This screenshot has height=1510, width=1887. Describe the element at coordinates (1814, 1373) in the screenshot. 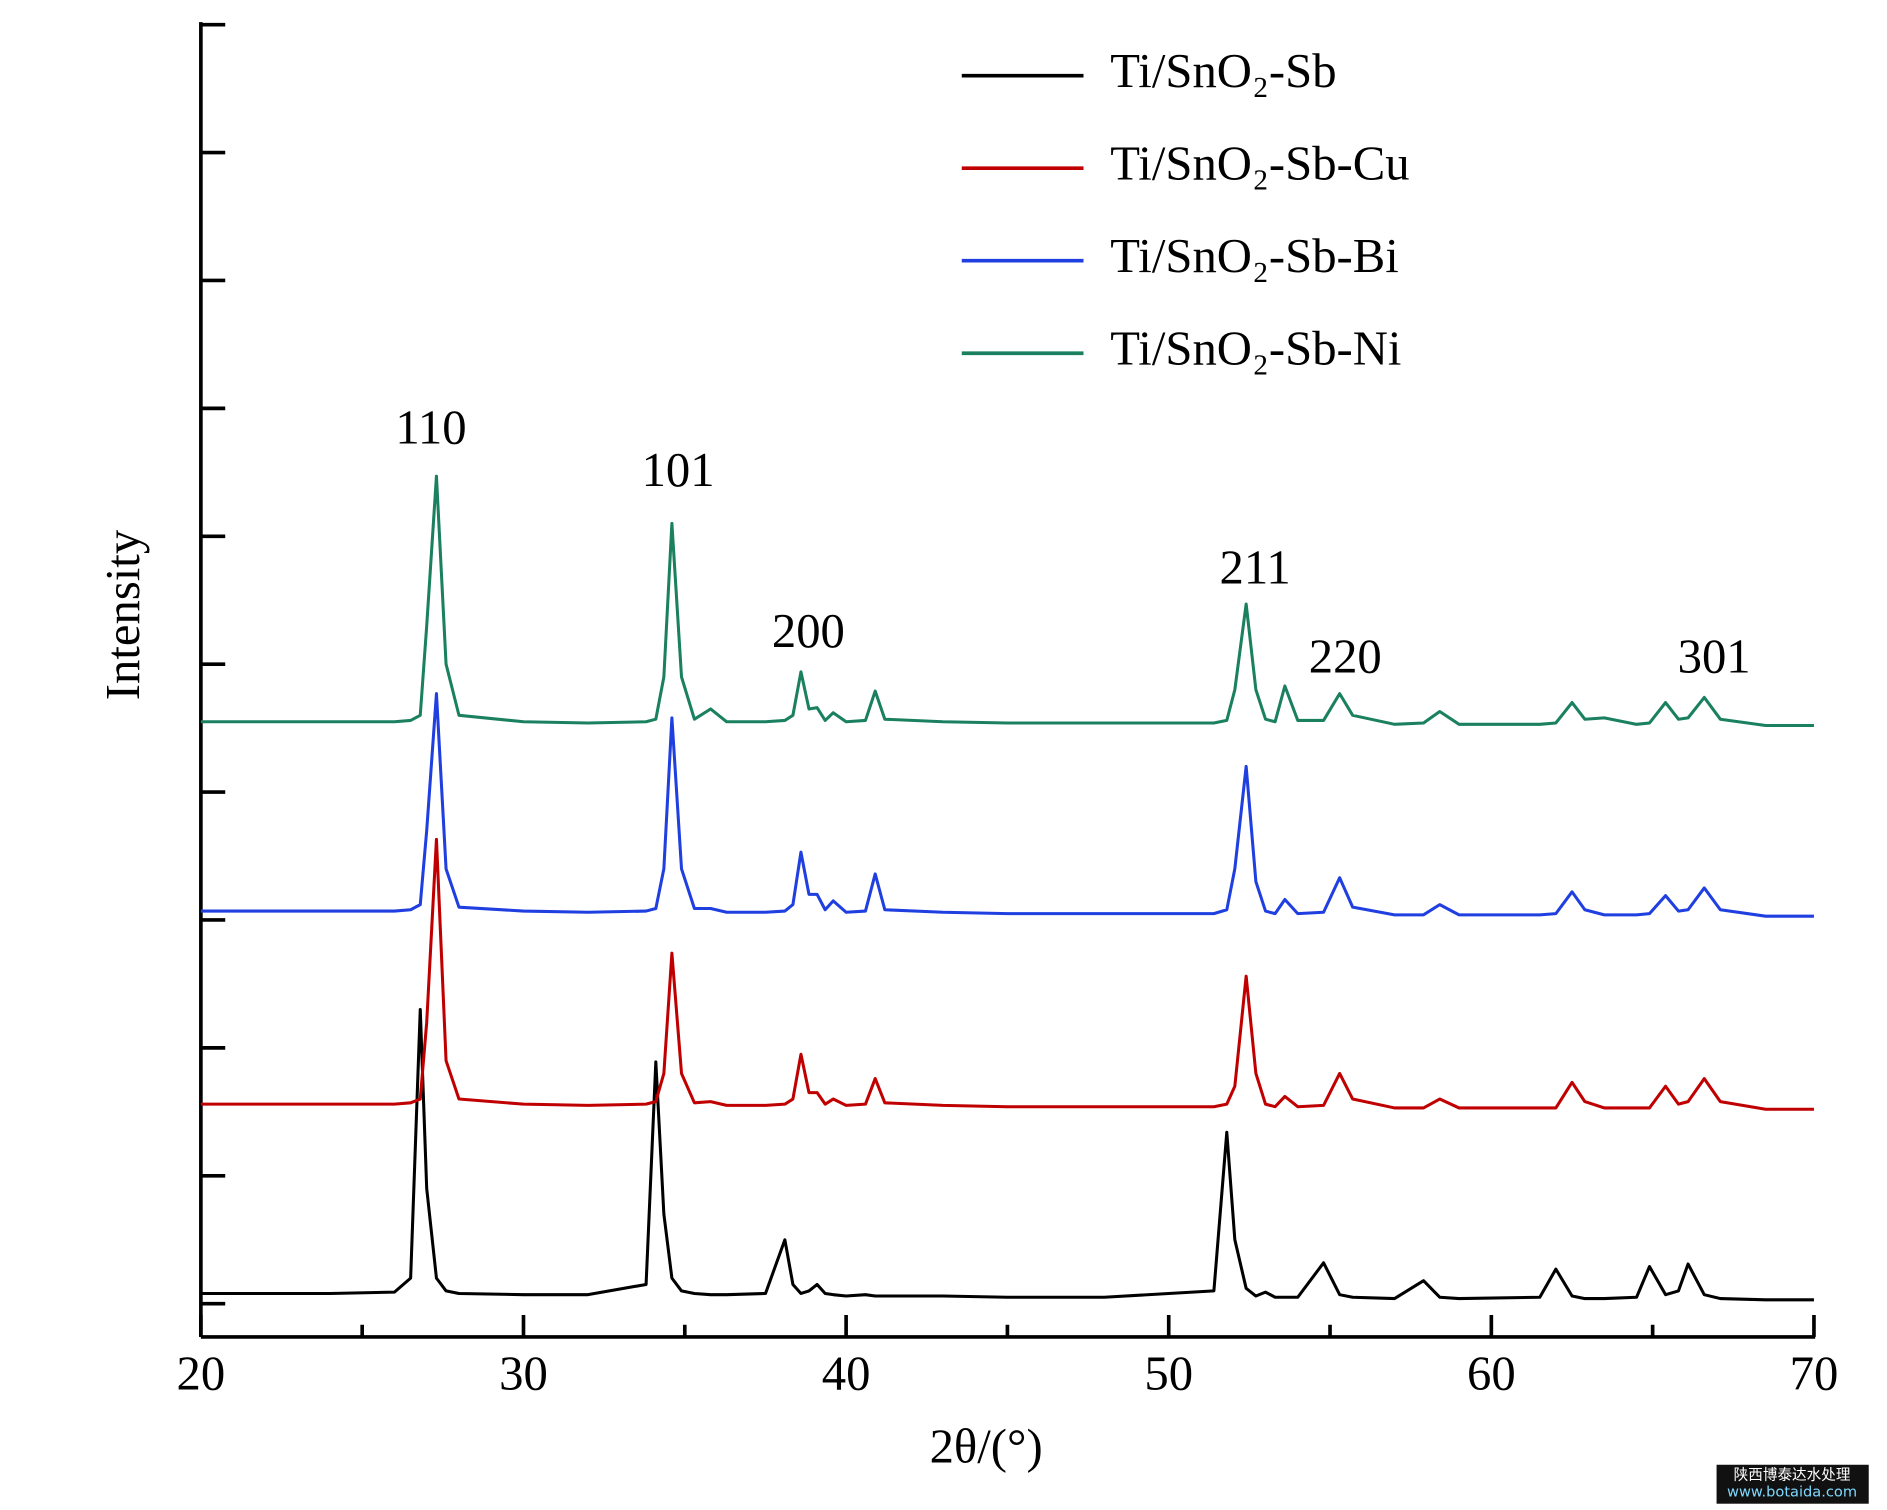

I see `x-tick-label: 70` at that location.